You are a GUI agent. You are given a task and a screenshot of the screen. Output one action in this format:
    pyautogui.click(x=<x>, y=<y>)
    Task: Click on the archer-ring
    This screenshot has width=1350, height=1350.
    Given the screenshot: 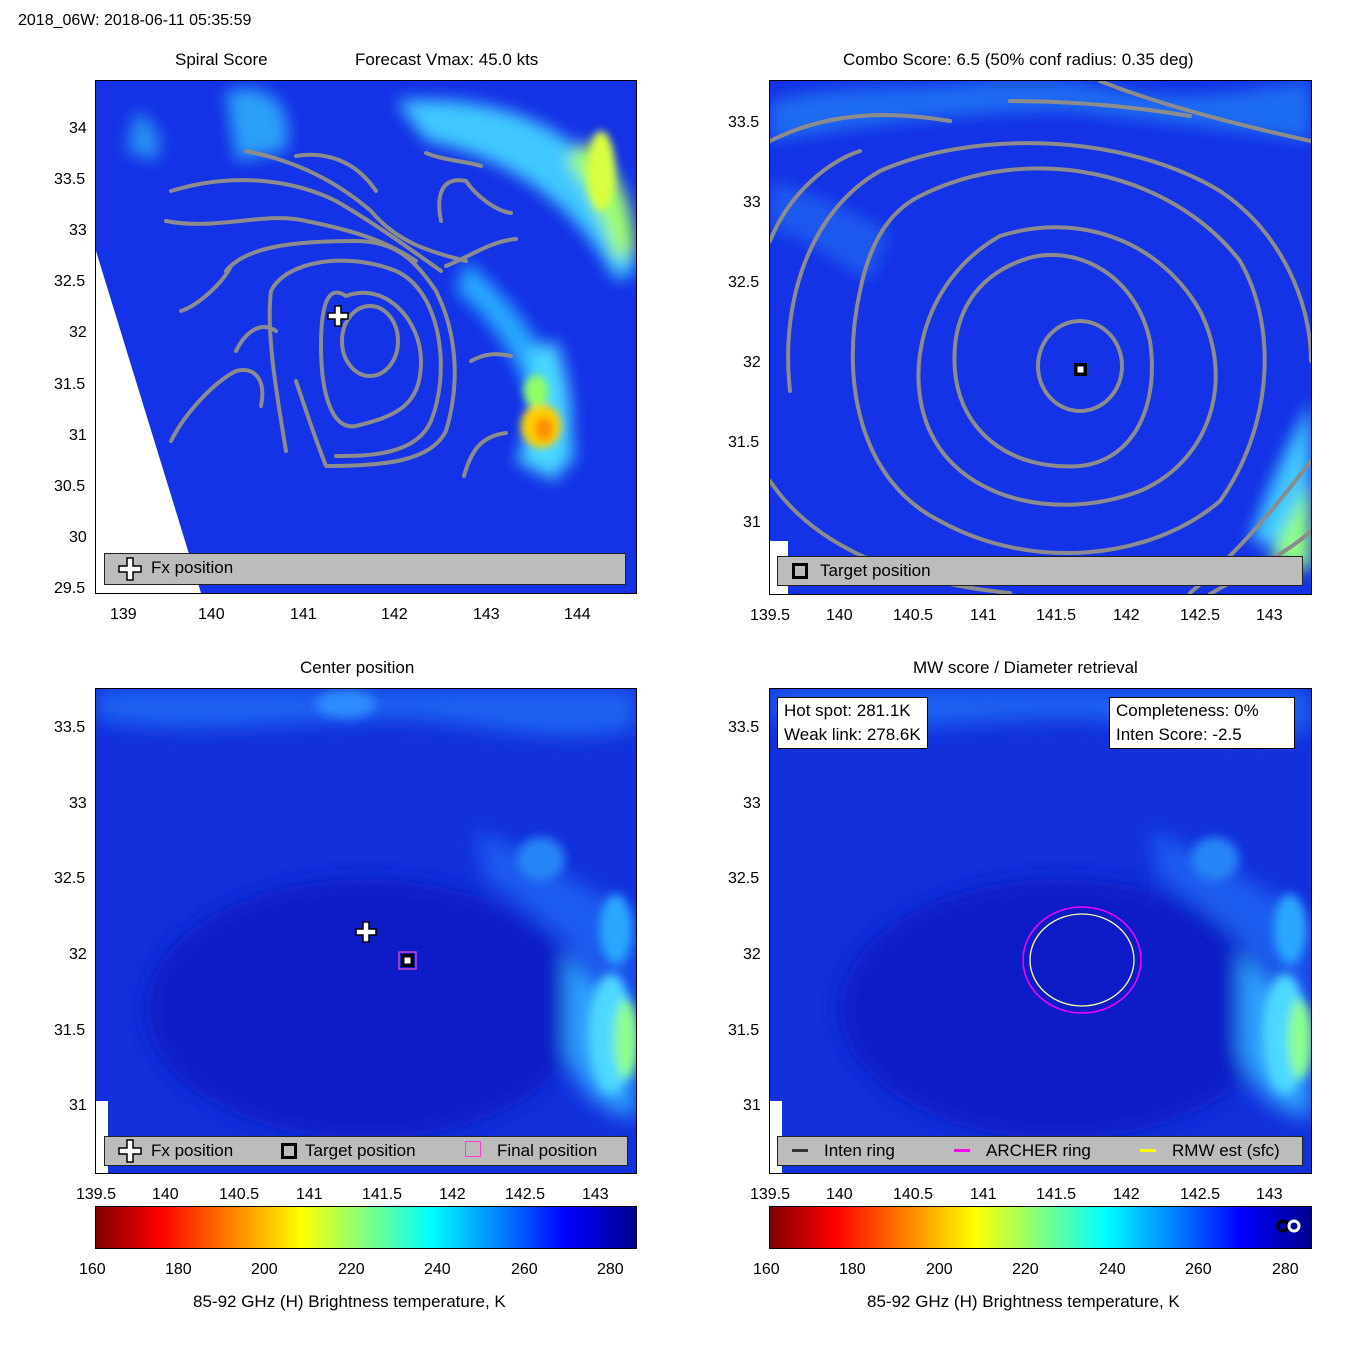 What is the action you would take?
    pyautogui.click(x=1082, y=960)
    